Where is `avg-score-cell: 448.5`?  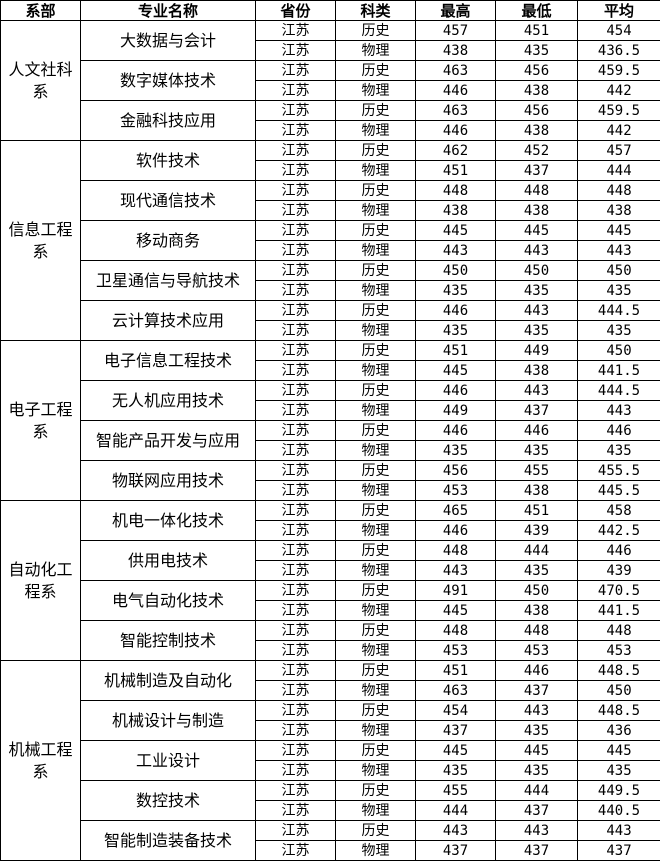 avg-score-cell: 448.5 is located at coordinates (618, 670).